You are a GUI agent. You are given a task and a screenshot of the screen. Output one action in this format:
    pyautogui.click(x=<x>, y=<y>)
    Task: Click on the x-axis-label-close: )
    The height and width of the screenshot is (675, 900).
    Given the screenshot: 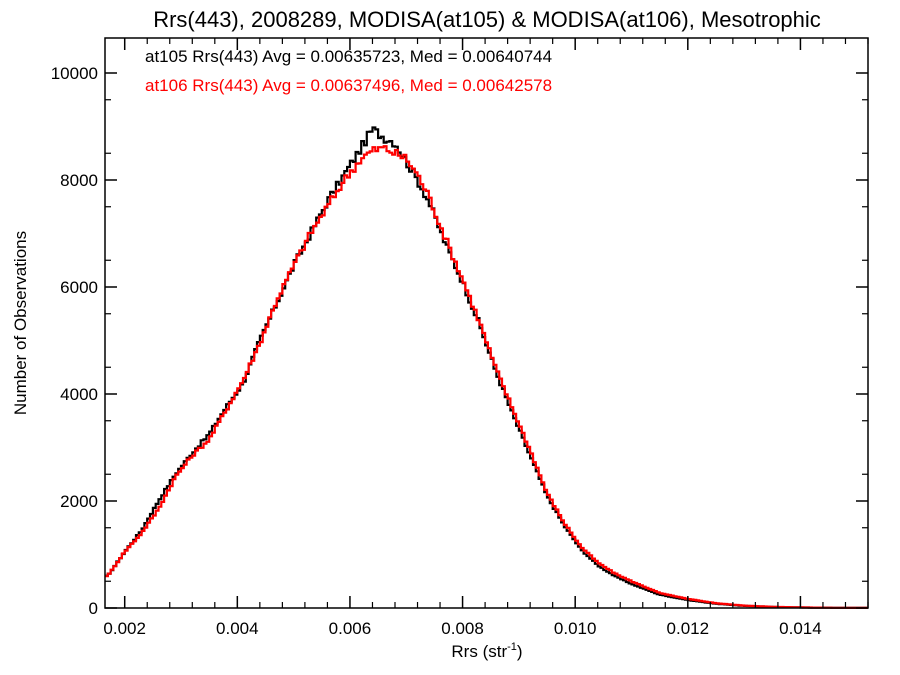 What is the action you would take?
    pyautogui.click(x=520, y=651)
    